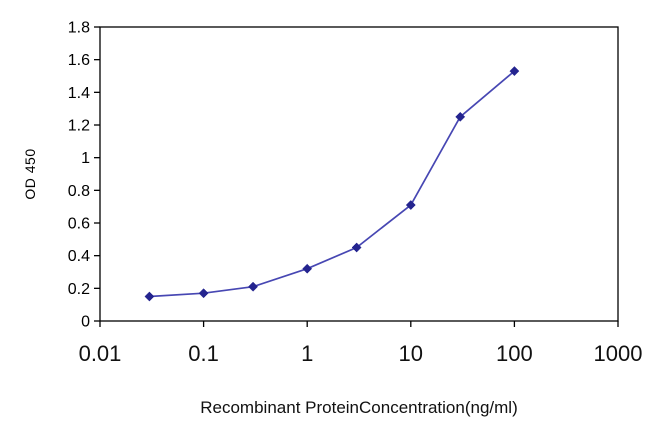 This screenshot has height=433, width=650. What do you see at coordinates (79, 93) in the screenshot?
I see `y-tick-label: 1.4` at bounding box center [79, 93].